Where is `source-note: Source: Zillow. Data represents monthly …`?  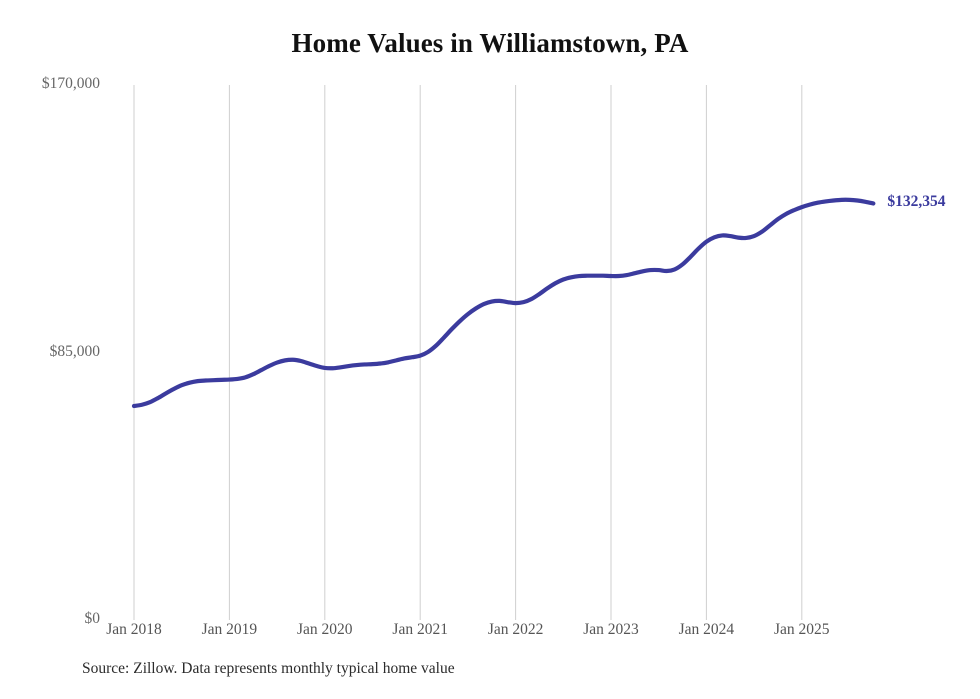
source-note: Source: Zillow. Data represents monthly … is located at coordinates (268, 668).